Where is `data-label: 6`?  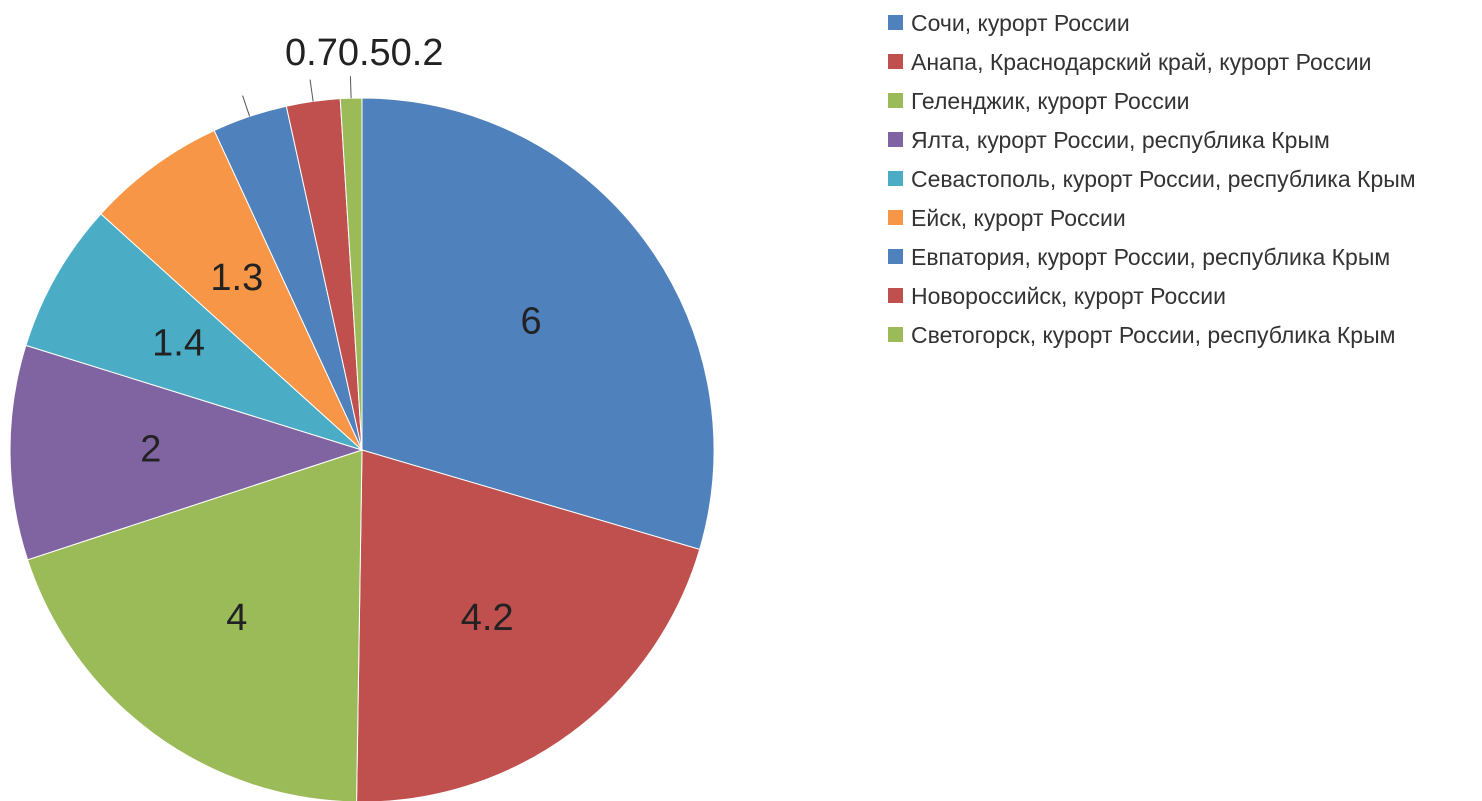 data-label: 6 is located at coordinates (531, 322).